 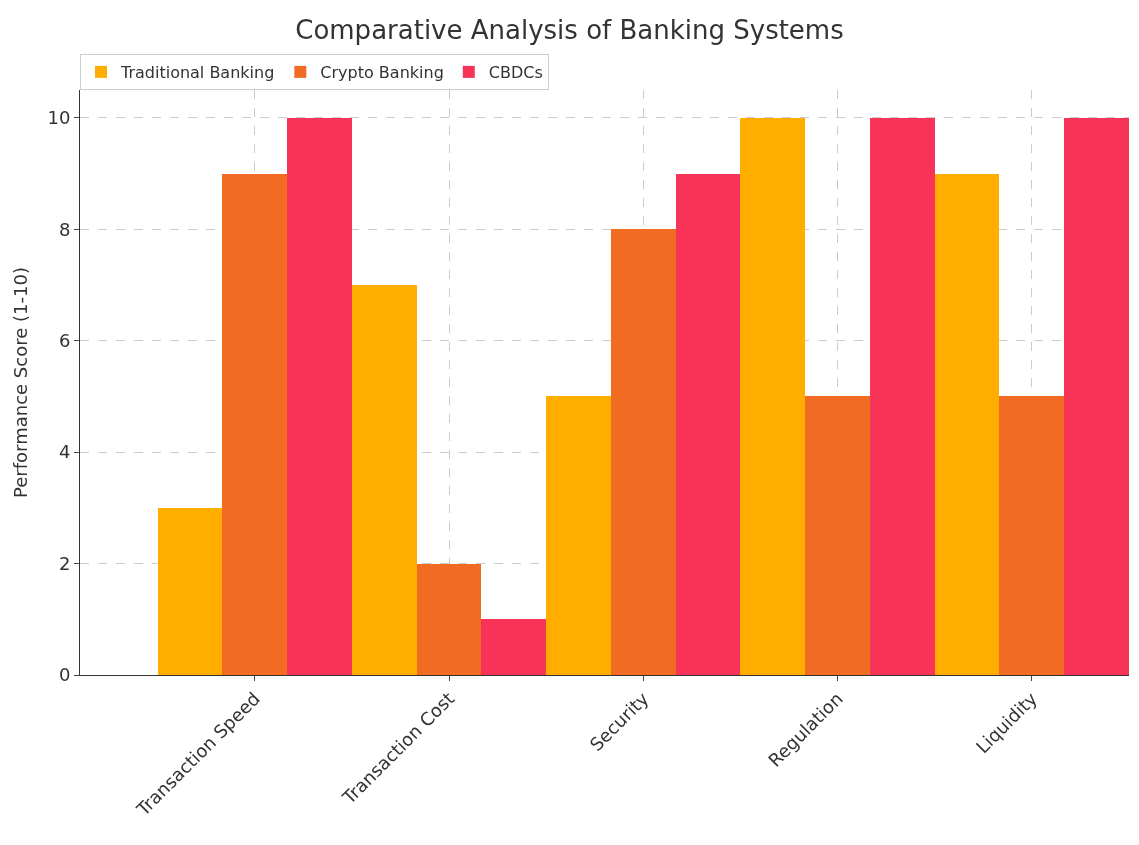 What do you see at coordinates (64, 452) in the screenshot?
I see `y-tick-label: 4` at bounding box center [64, 452].